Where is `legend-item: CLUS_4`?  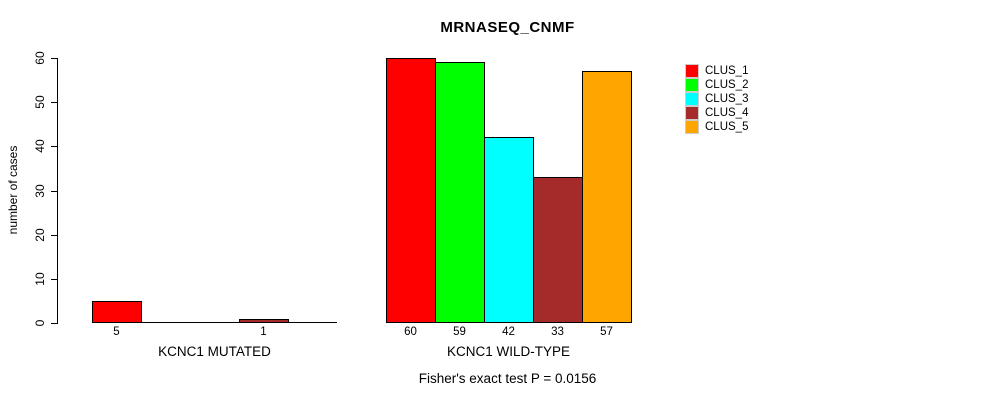 legend-item: CLUS_4 is located at coordinates (716, 113).